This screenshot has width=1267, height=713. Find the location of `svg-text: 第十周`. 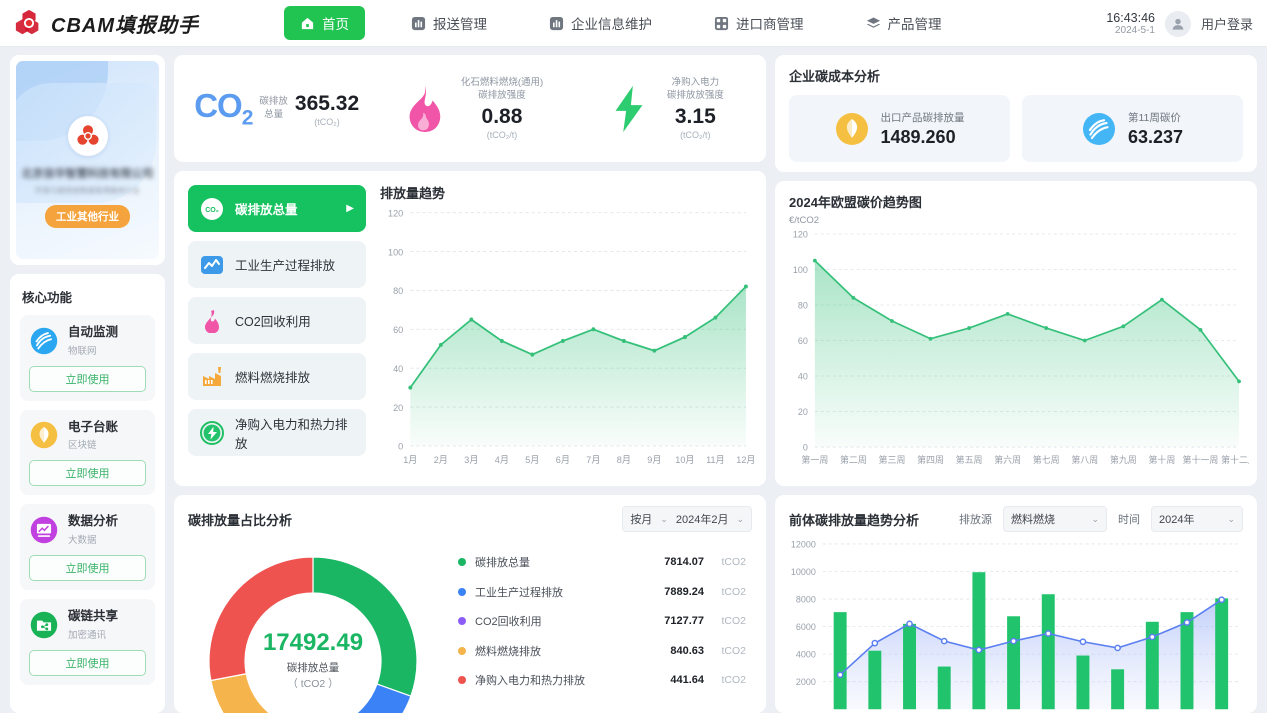

svg-text: 第十周 is located at coordinates (1161, 459).